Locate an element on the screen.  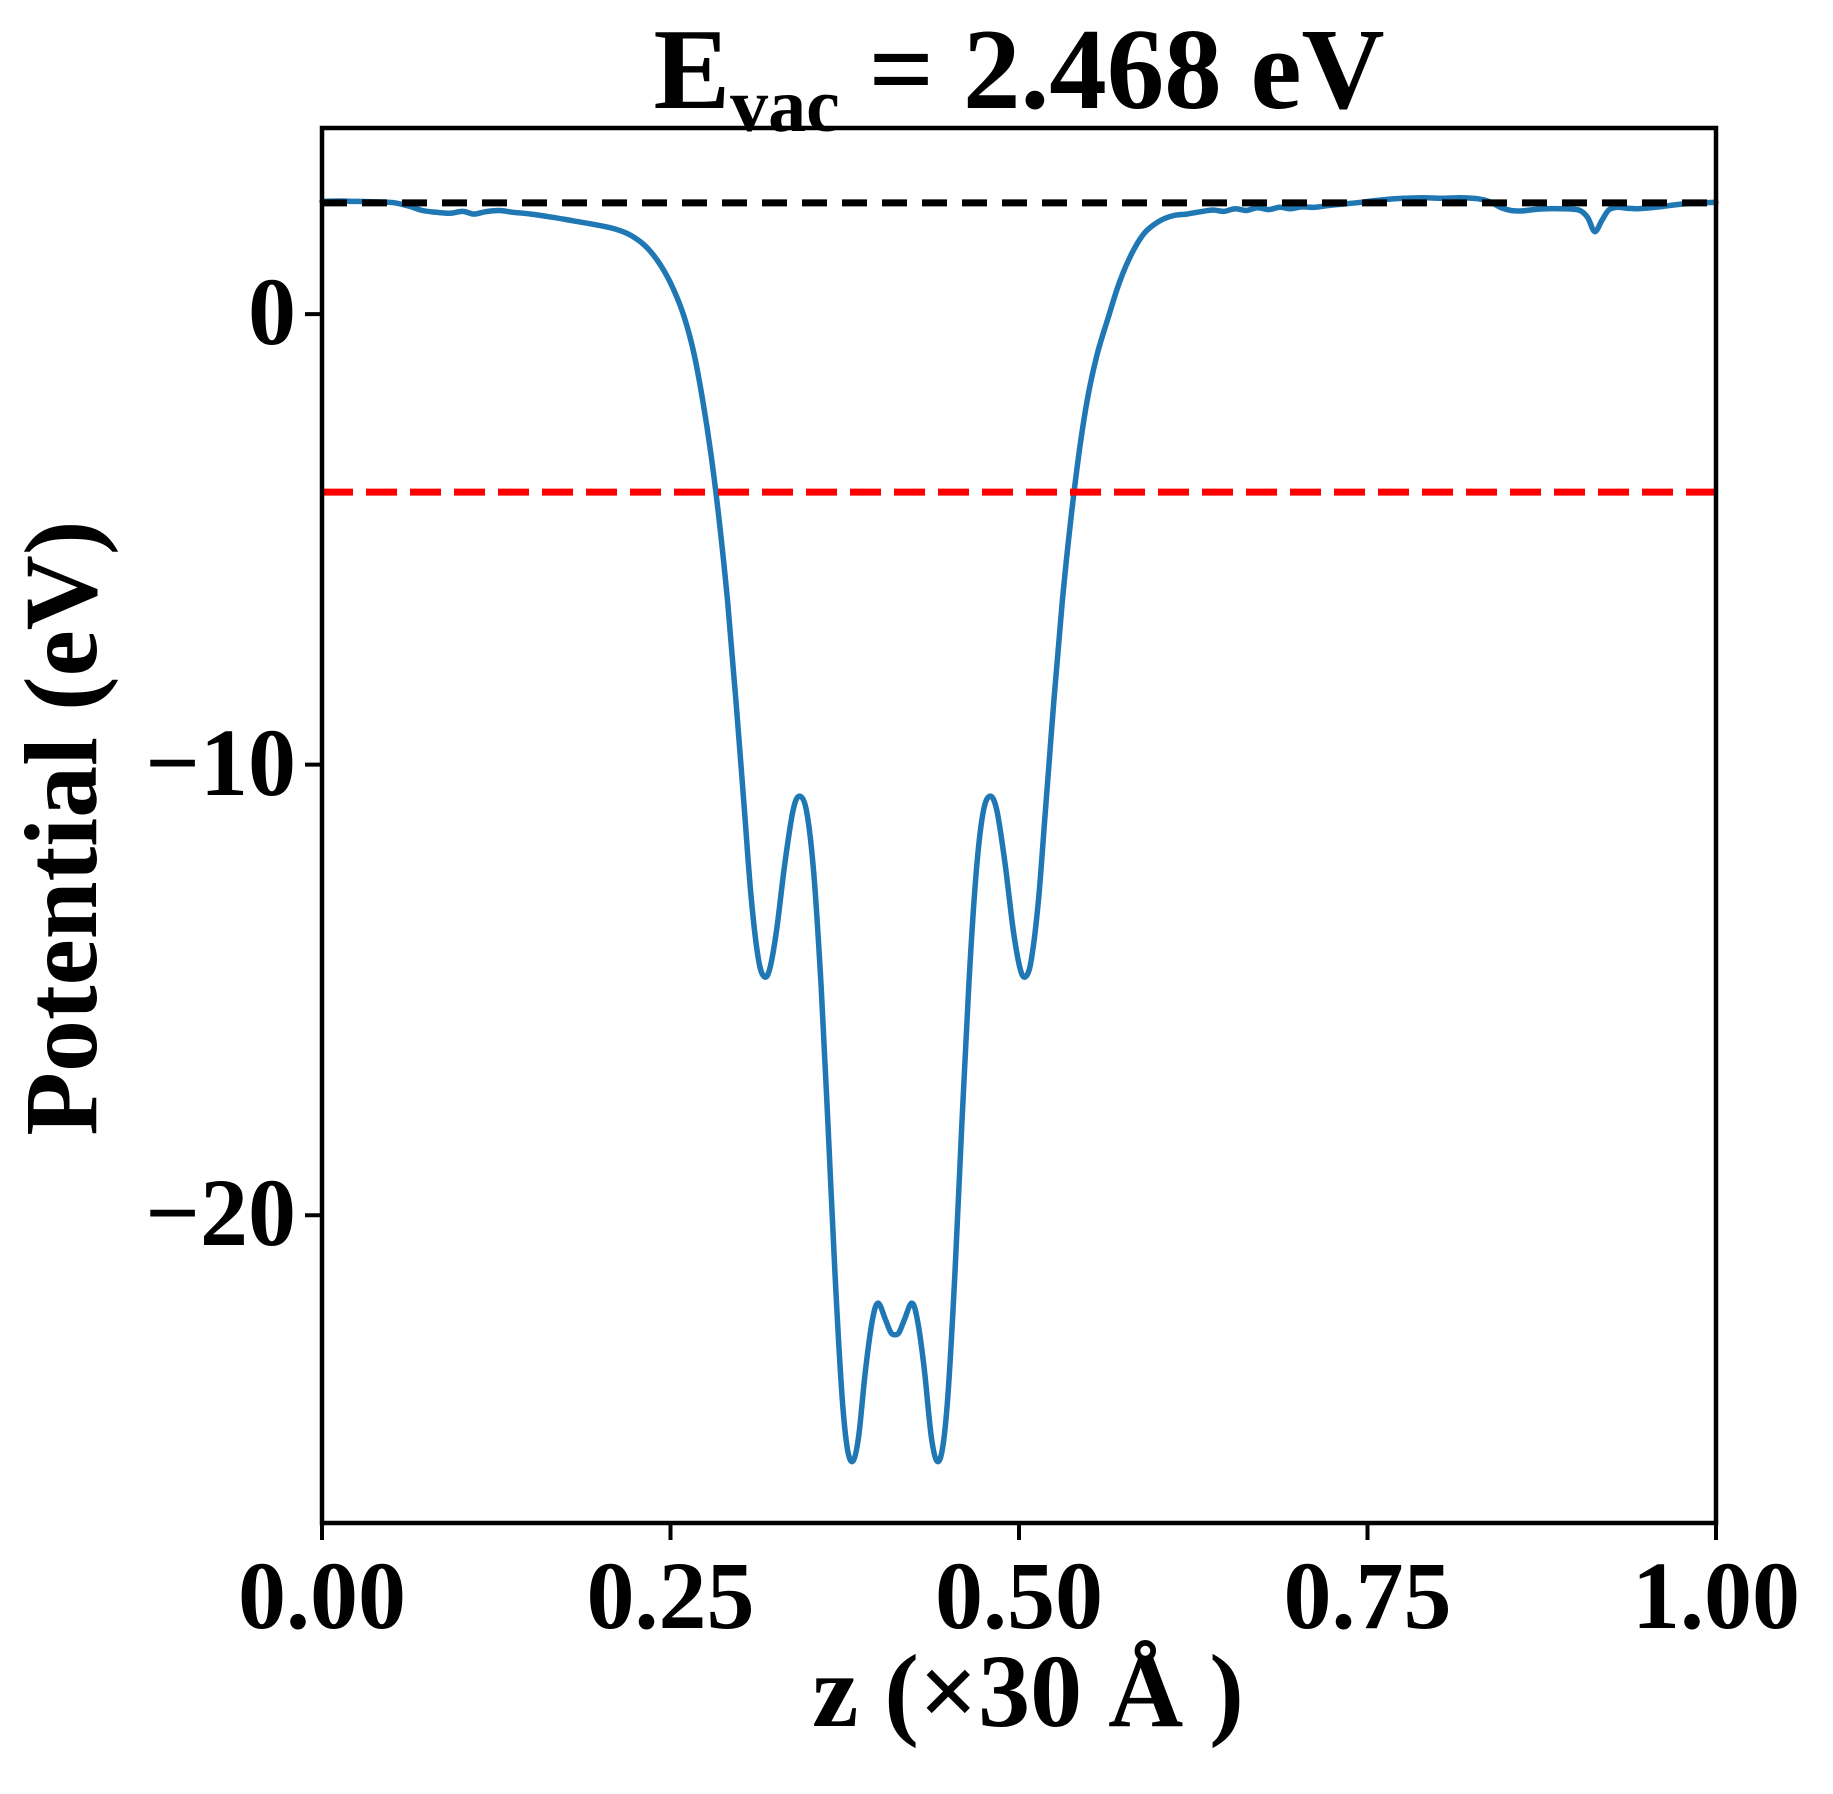
x-tick-label: 0.00 is located at coordinates (322, 1595).